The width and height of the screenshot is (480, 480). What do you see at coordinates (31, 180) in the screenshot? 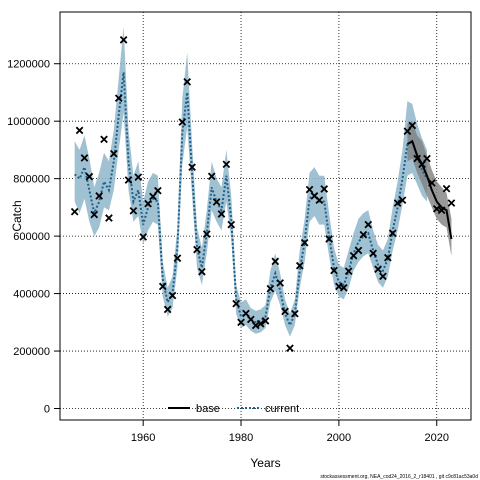
I see `y-tick-label: 800000` at bounding box center [31, 180].